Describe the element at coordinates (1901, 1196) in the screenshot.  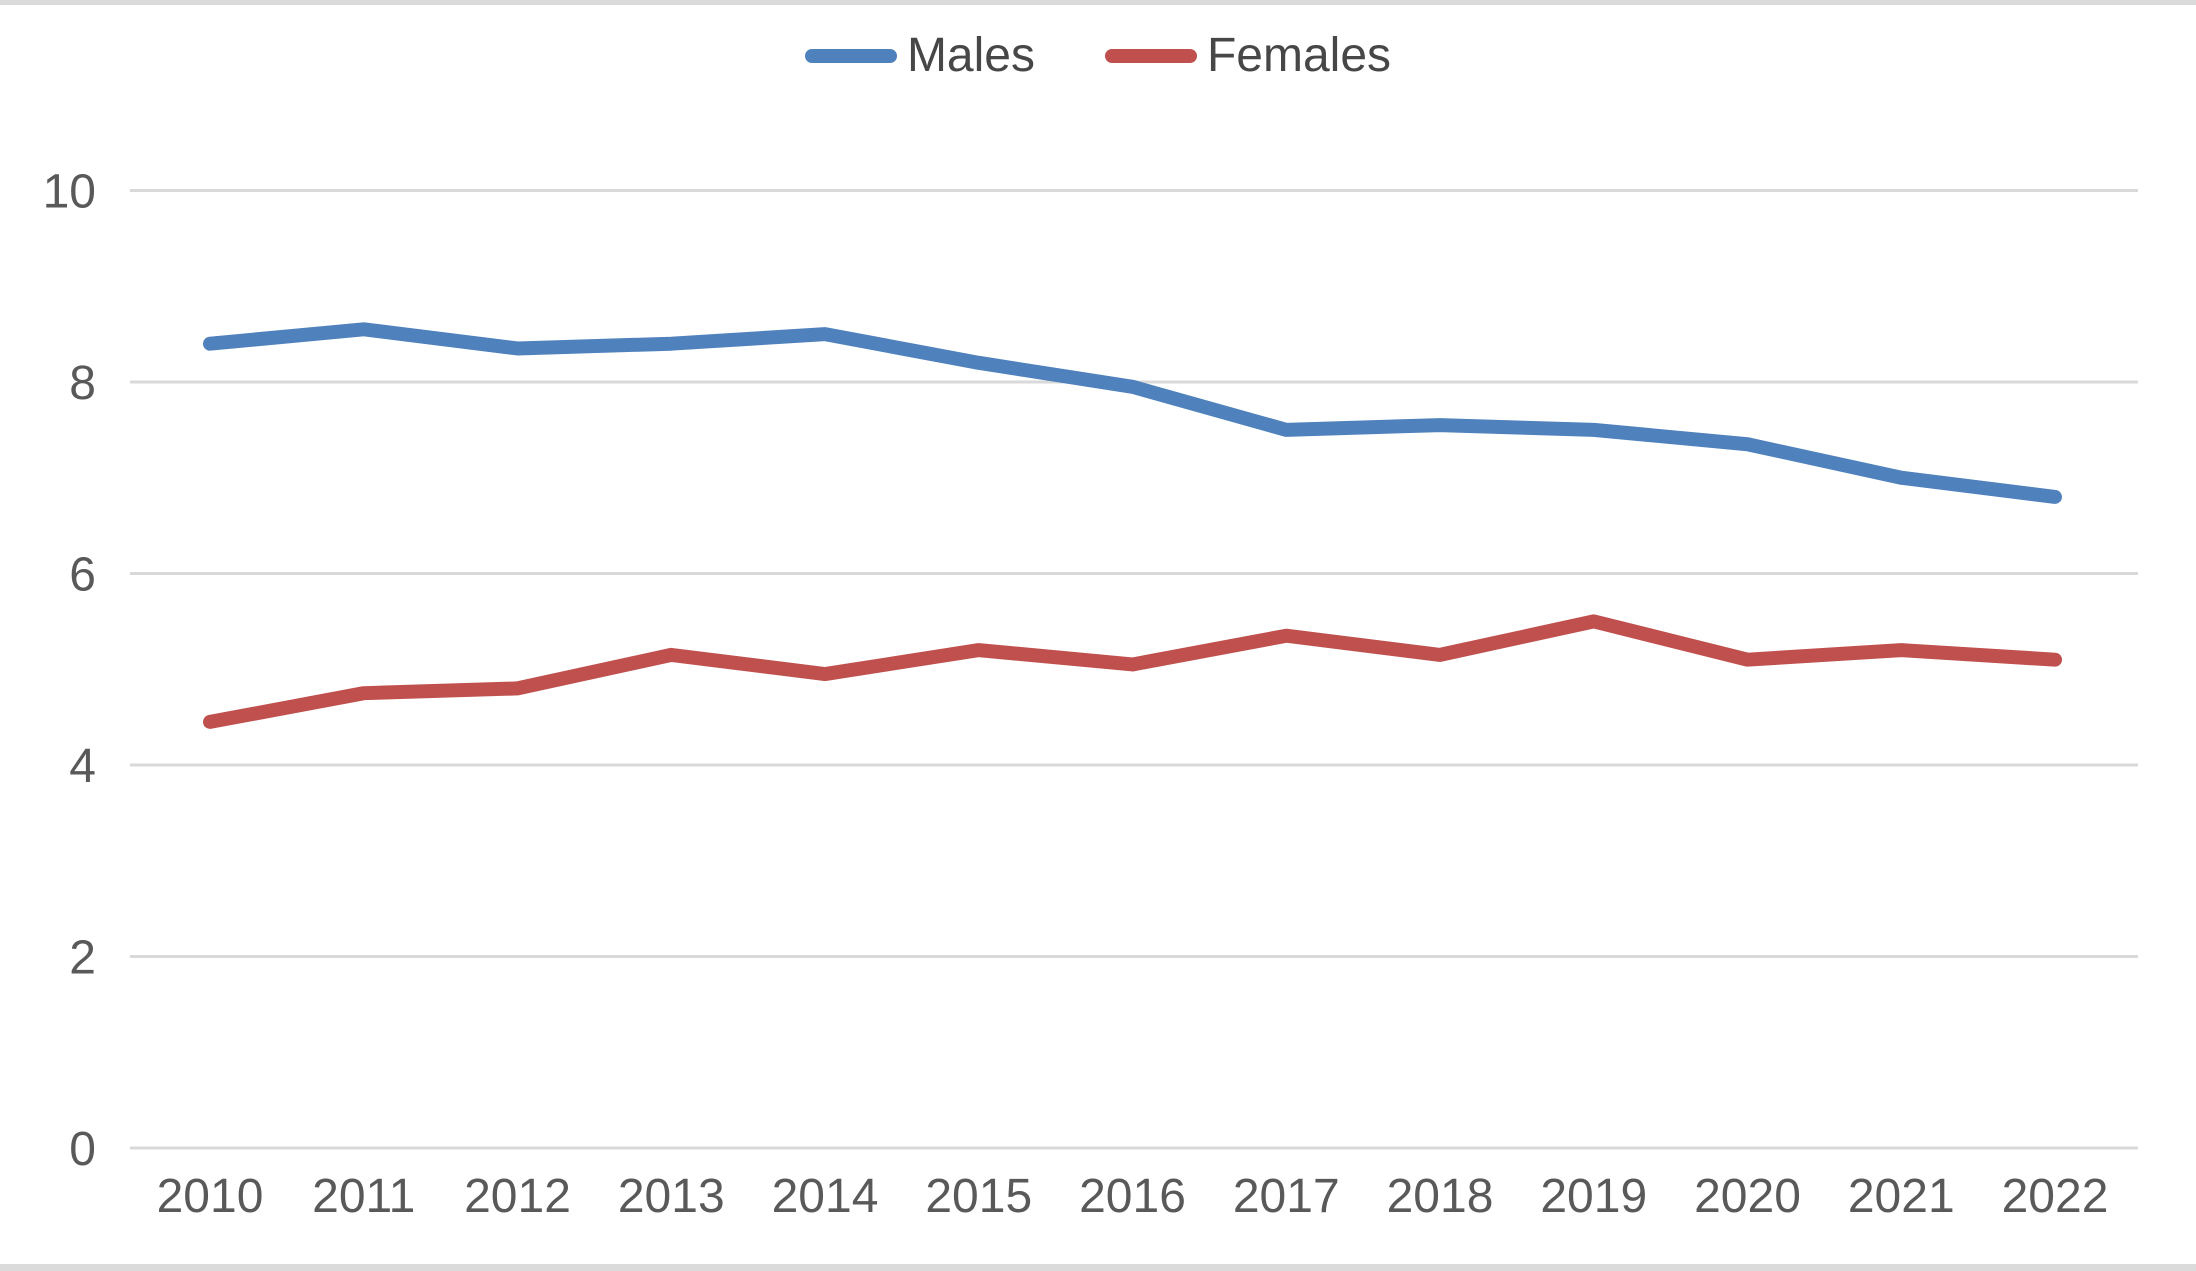
I see `x-axis-tick-label-2021: 2021` at that location.